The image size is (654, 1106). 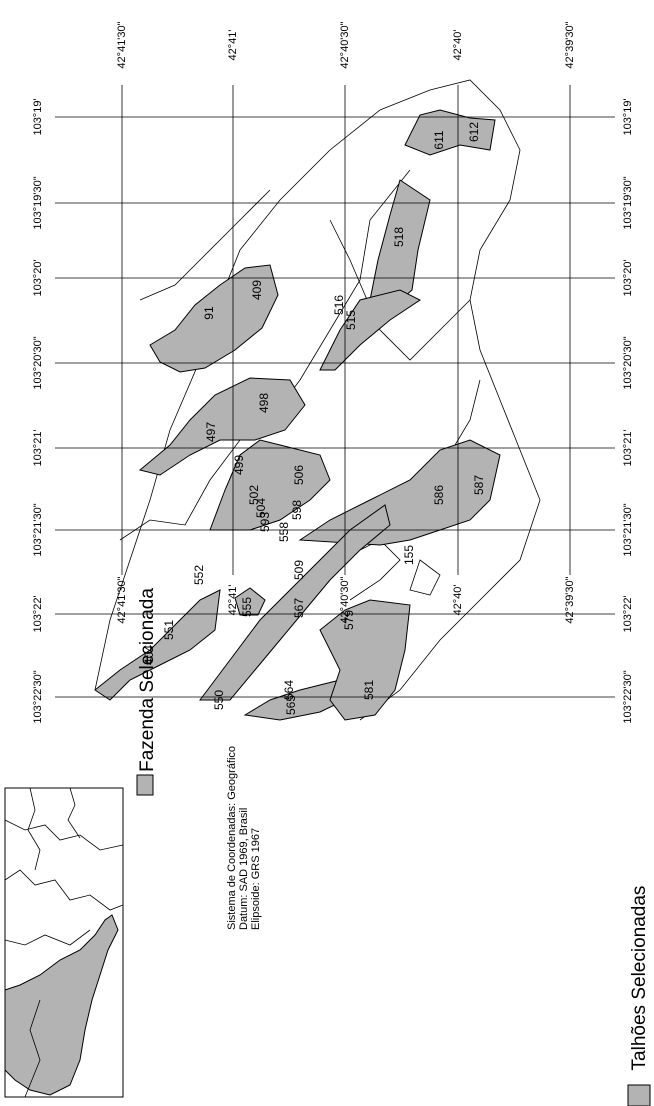 I want to click on latitude-label-top: 42°41', so click(x=233, y=45).